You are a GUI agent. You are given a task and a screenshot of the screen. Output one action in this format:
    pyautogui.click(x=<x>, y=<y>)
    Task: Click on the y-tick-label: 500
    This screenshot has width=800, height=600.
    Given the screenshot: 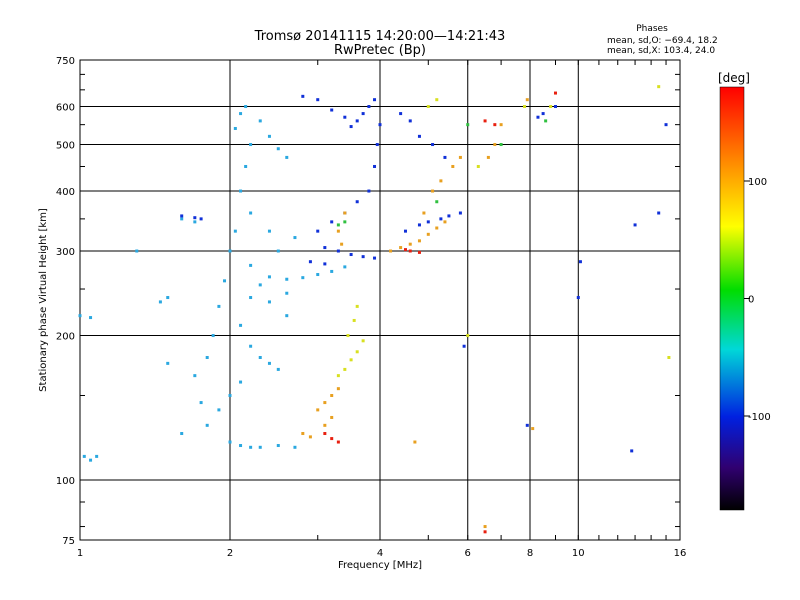 What is the action you would take?
    pyautogui.click(x=65, y=146)
    